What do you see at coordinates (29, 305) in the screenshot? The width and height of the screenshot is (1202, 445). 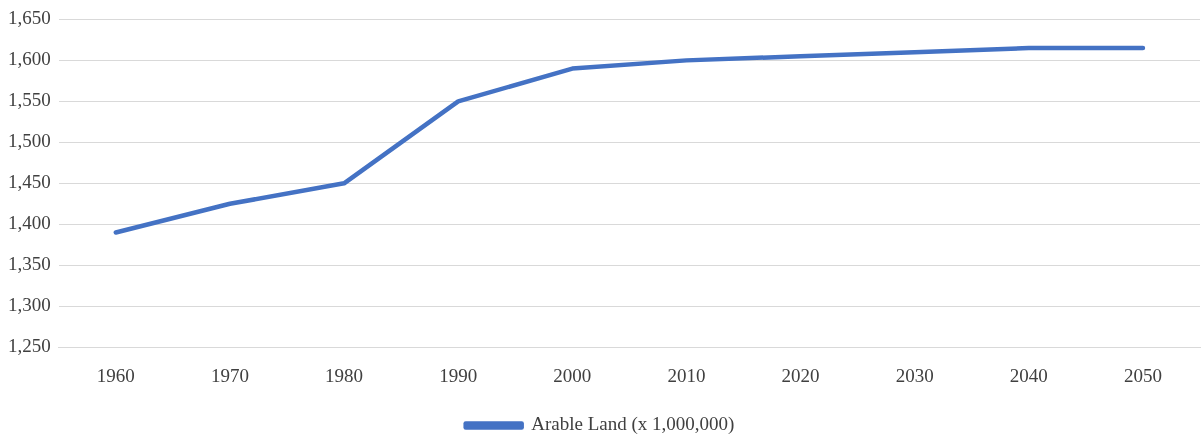 I see `y-tick-label: 1,300` at bounding box center [29, 305].